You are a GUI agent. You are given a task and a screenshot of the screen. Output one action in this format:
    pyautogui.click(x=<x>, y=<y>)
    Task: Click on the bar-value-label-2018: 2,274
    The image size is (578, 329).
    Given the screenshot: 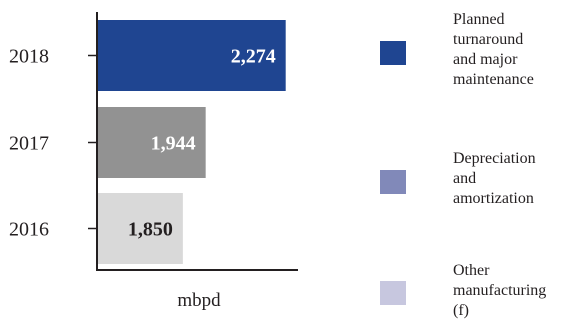 What is the action you would take?
    pyautogui.click(x=253, y=57)
    